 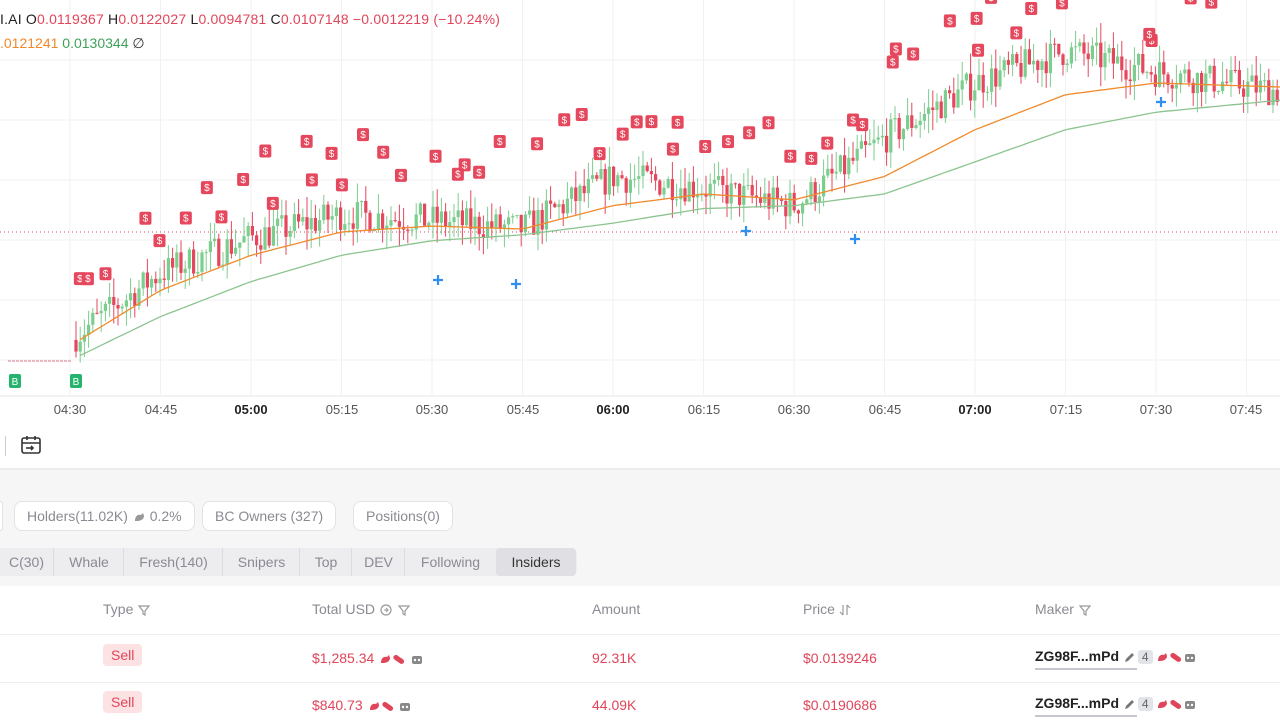 What do you see at coordinates (361, 609) in the screenshot?
I see `total-usd-header: Total USD` at bounding box center [361, 609].